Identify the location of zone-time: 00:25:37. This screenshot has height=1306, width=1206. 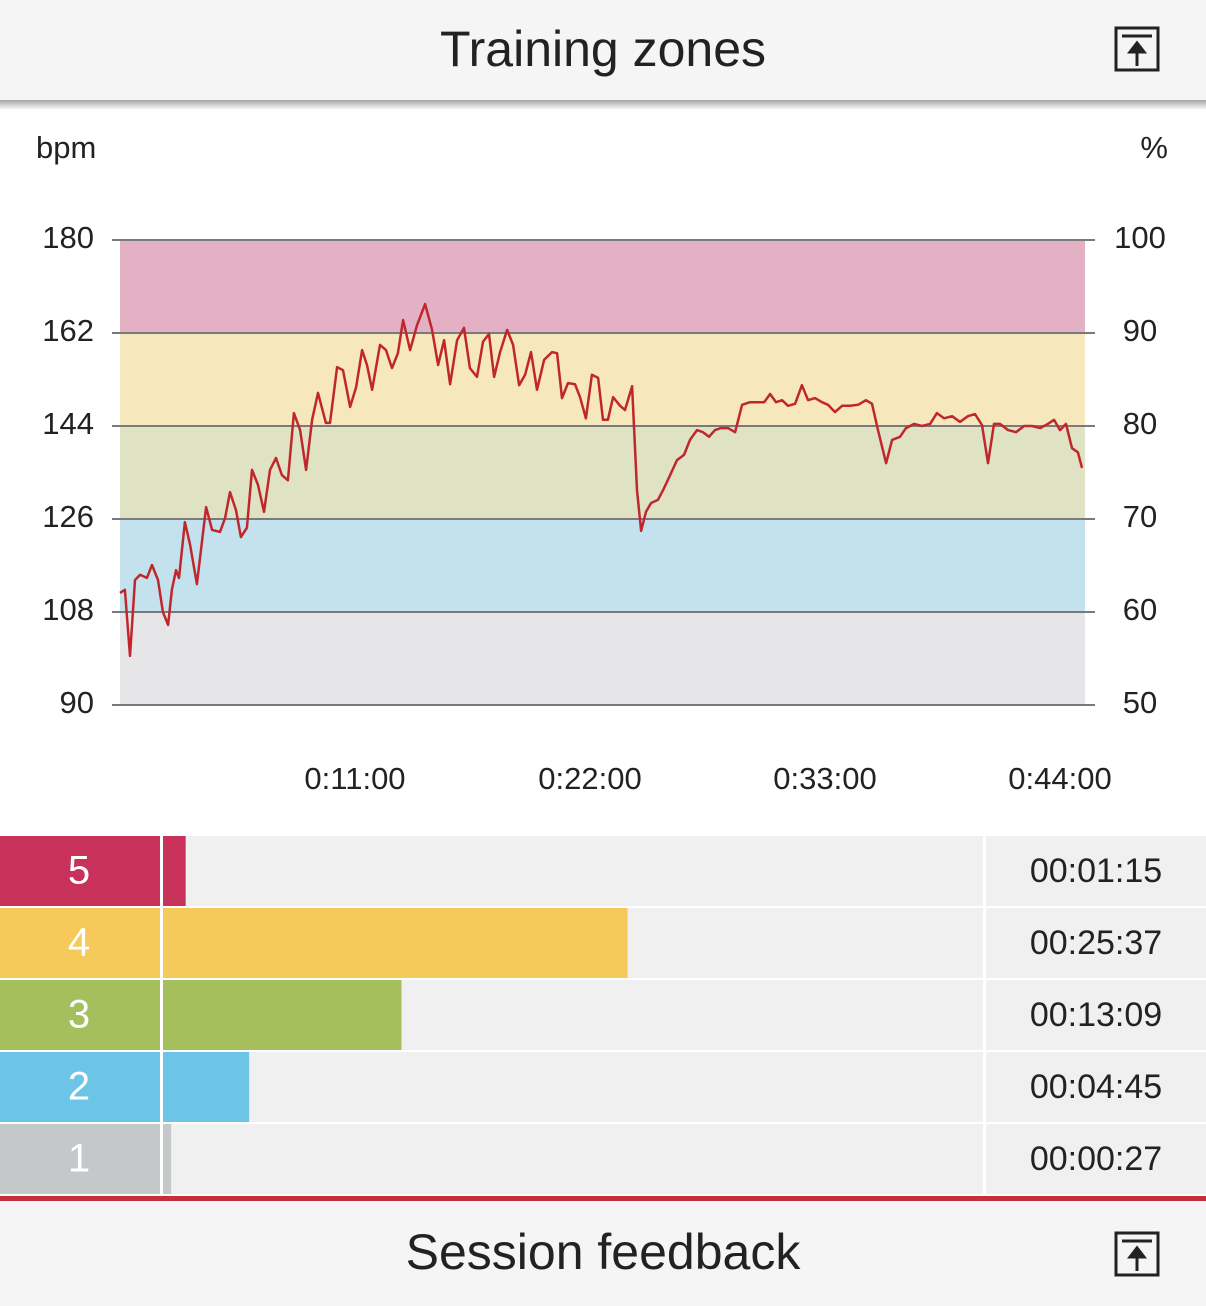
(1096, 943).